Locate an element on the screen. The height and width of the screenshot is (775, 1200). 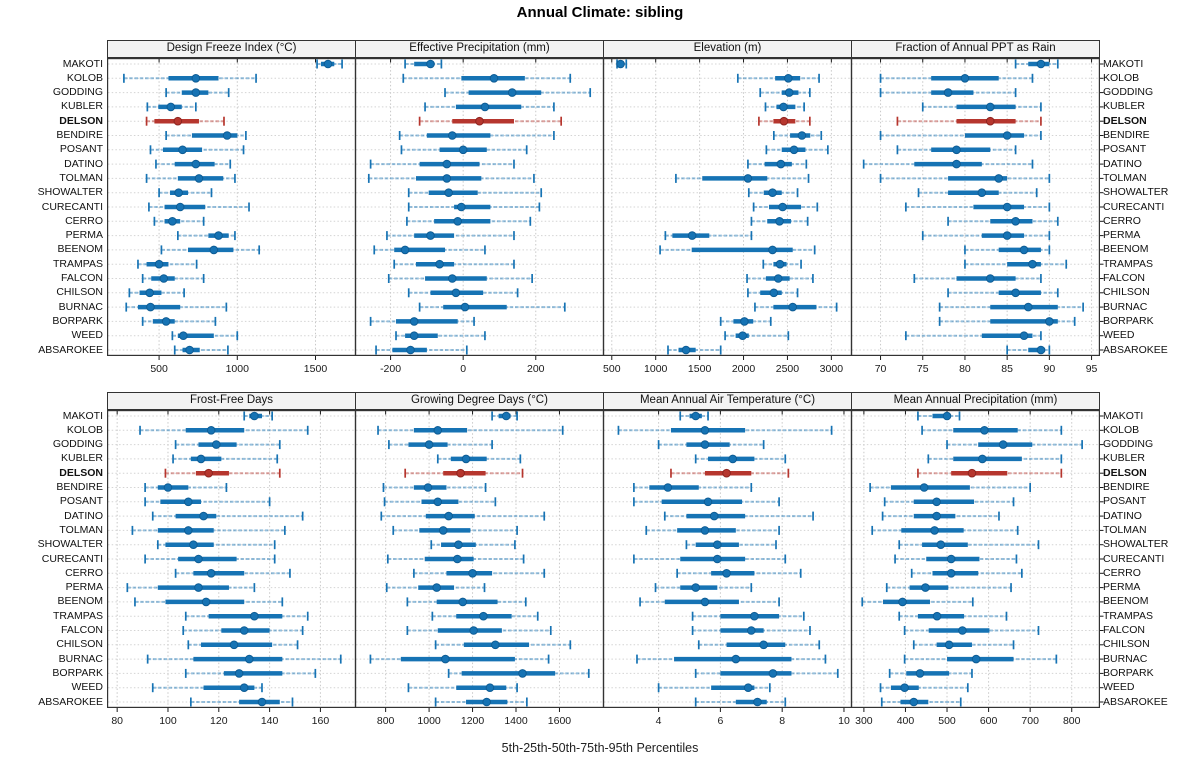
station-label-curecanti: CURECANTI is located at coordinates (1134, 558).